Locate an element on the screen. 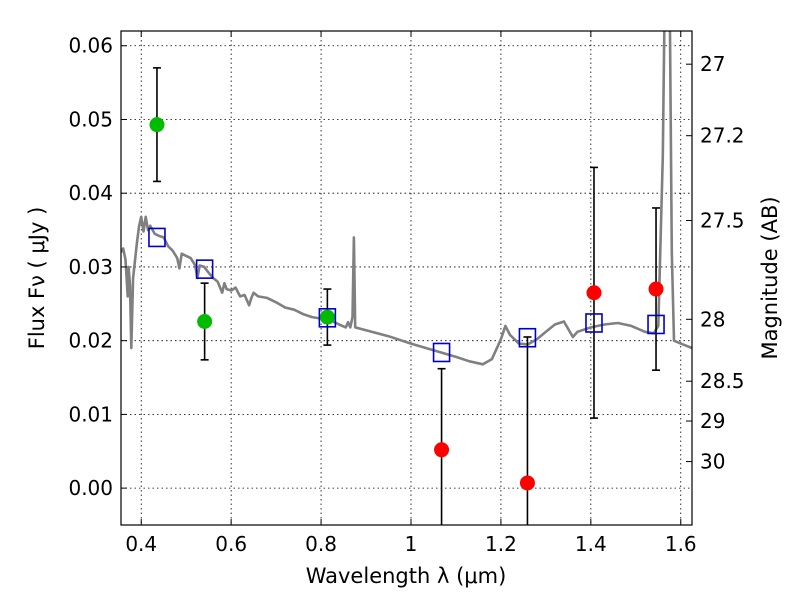 The width and height of the screenshot is (800, 600). x-tick-label: 1 is located at coordinates (411, 544).